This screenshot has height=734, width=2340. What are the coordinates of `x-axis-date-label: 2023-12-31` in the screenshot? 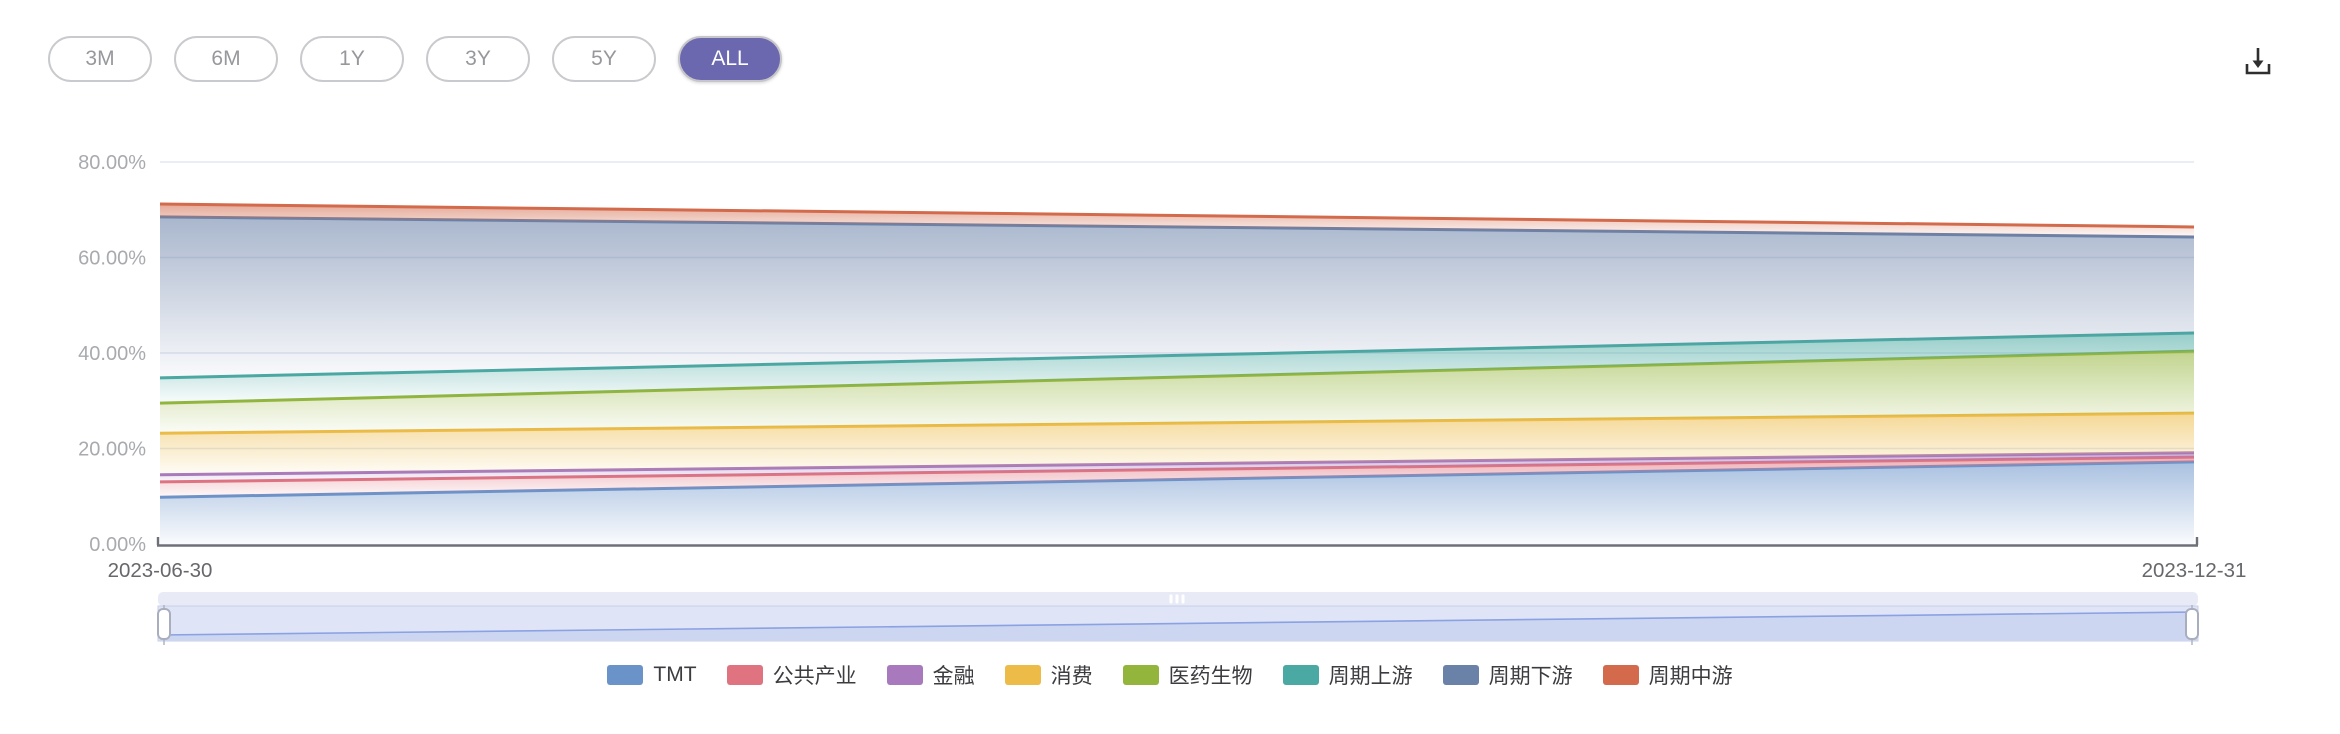 It's located at (2194, 570).